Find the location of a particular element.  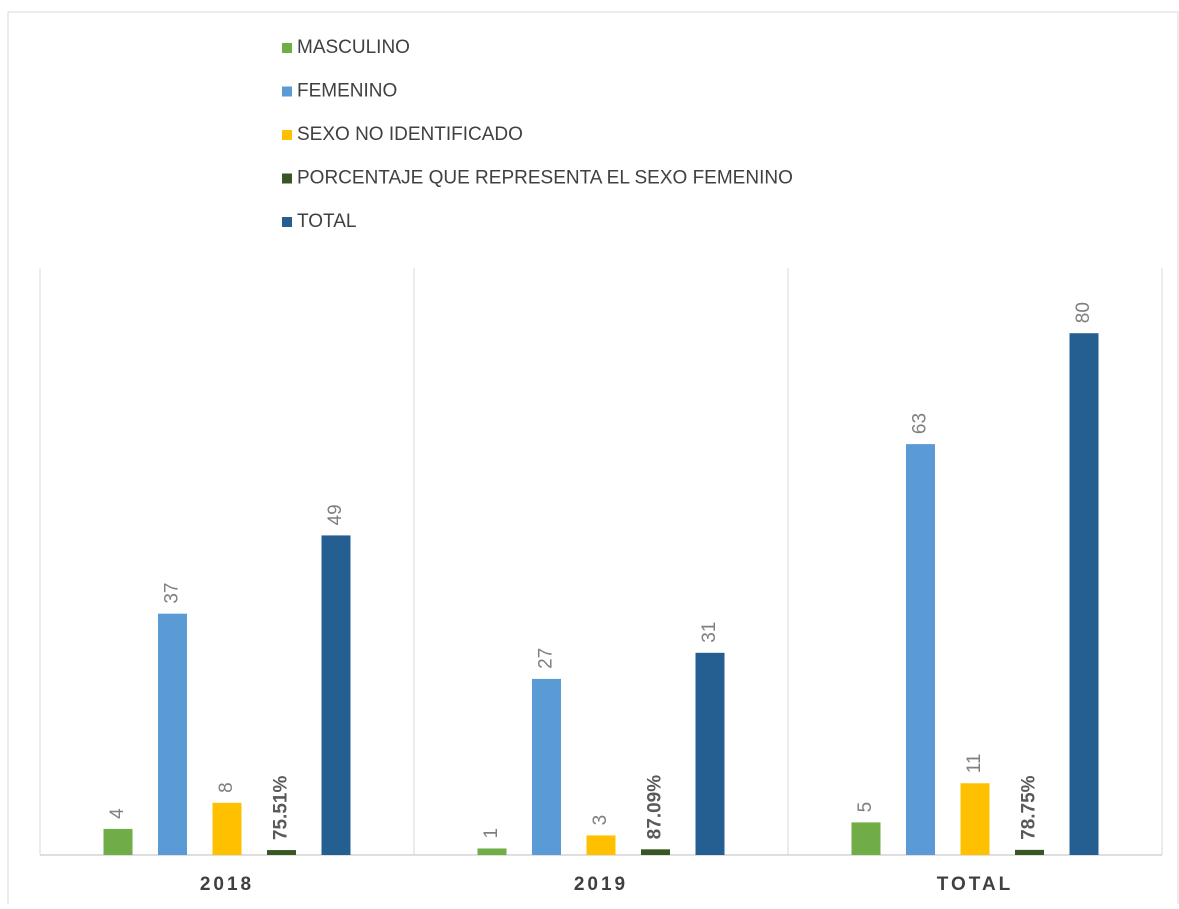

data-label: 8 is located at coordinates (226, 787).